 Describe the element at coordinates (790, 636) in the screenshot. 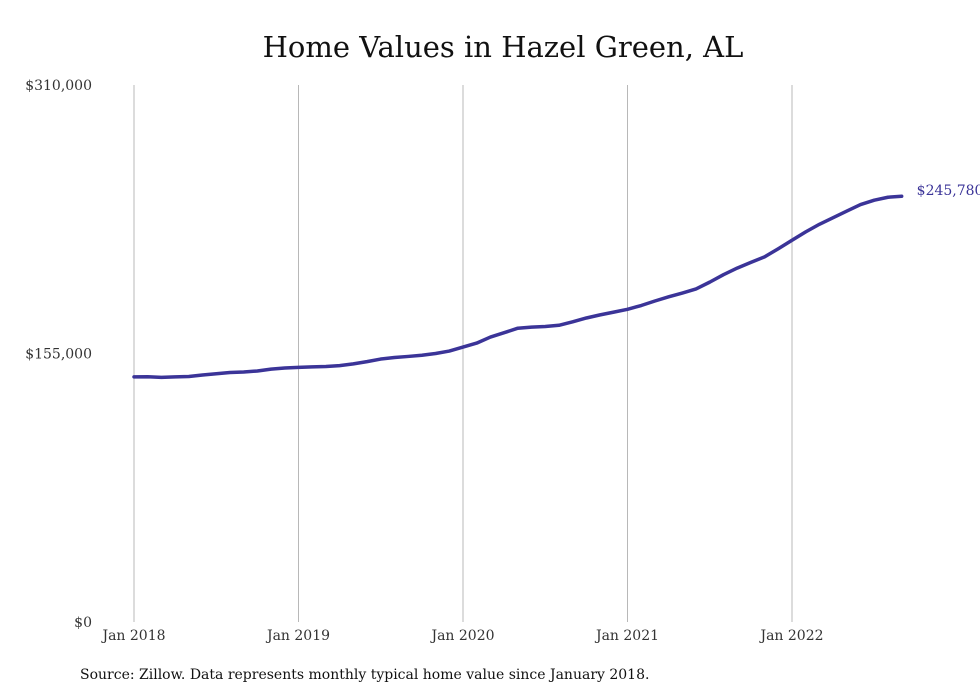

I see `x-tick-label: Jan 2022` at that location.